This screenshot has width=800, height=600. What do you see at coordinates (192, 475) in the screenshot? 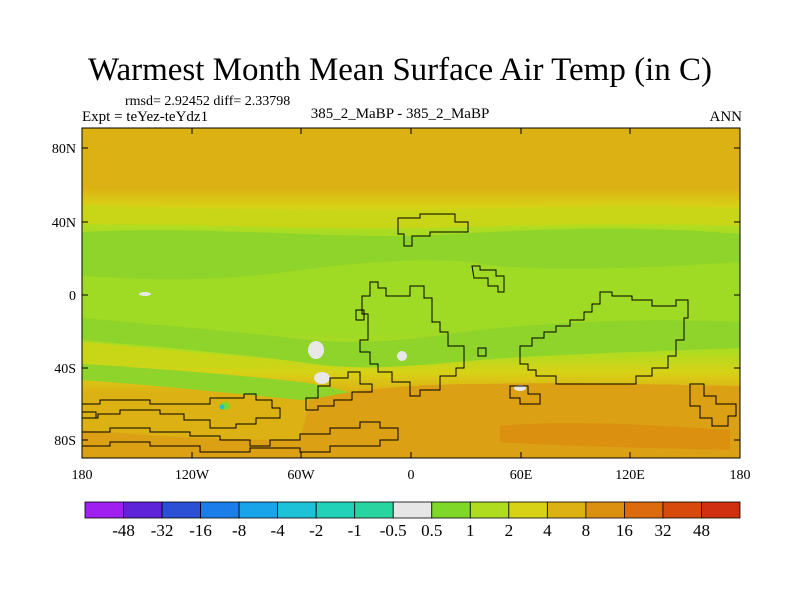
I see `lon-tick-label: 120W` at bounding box center [192, 475].